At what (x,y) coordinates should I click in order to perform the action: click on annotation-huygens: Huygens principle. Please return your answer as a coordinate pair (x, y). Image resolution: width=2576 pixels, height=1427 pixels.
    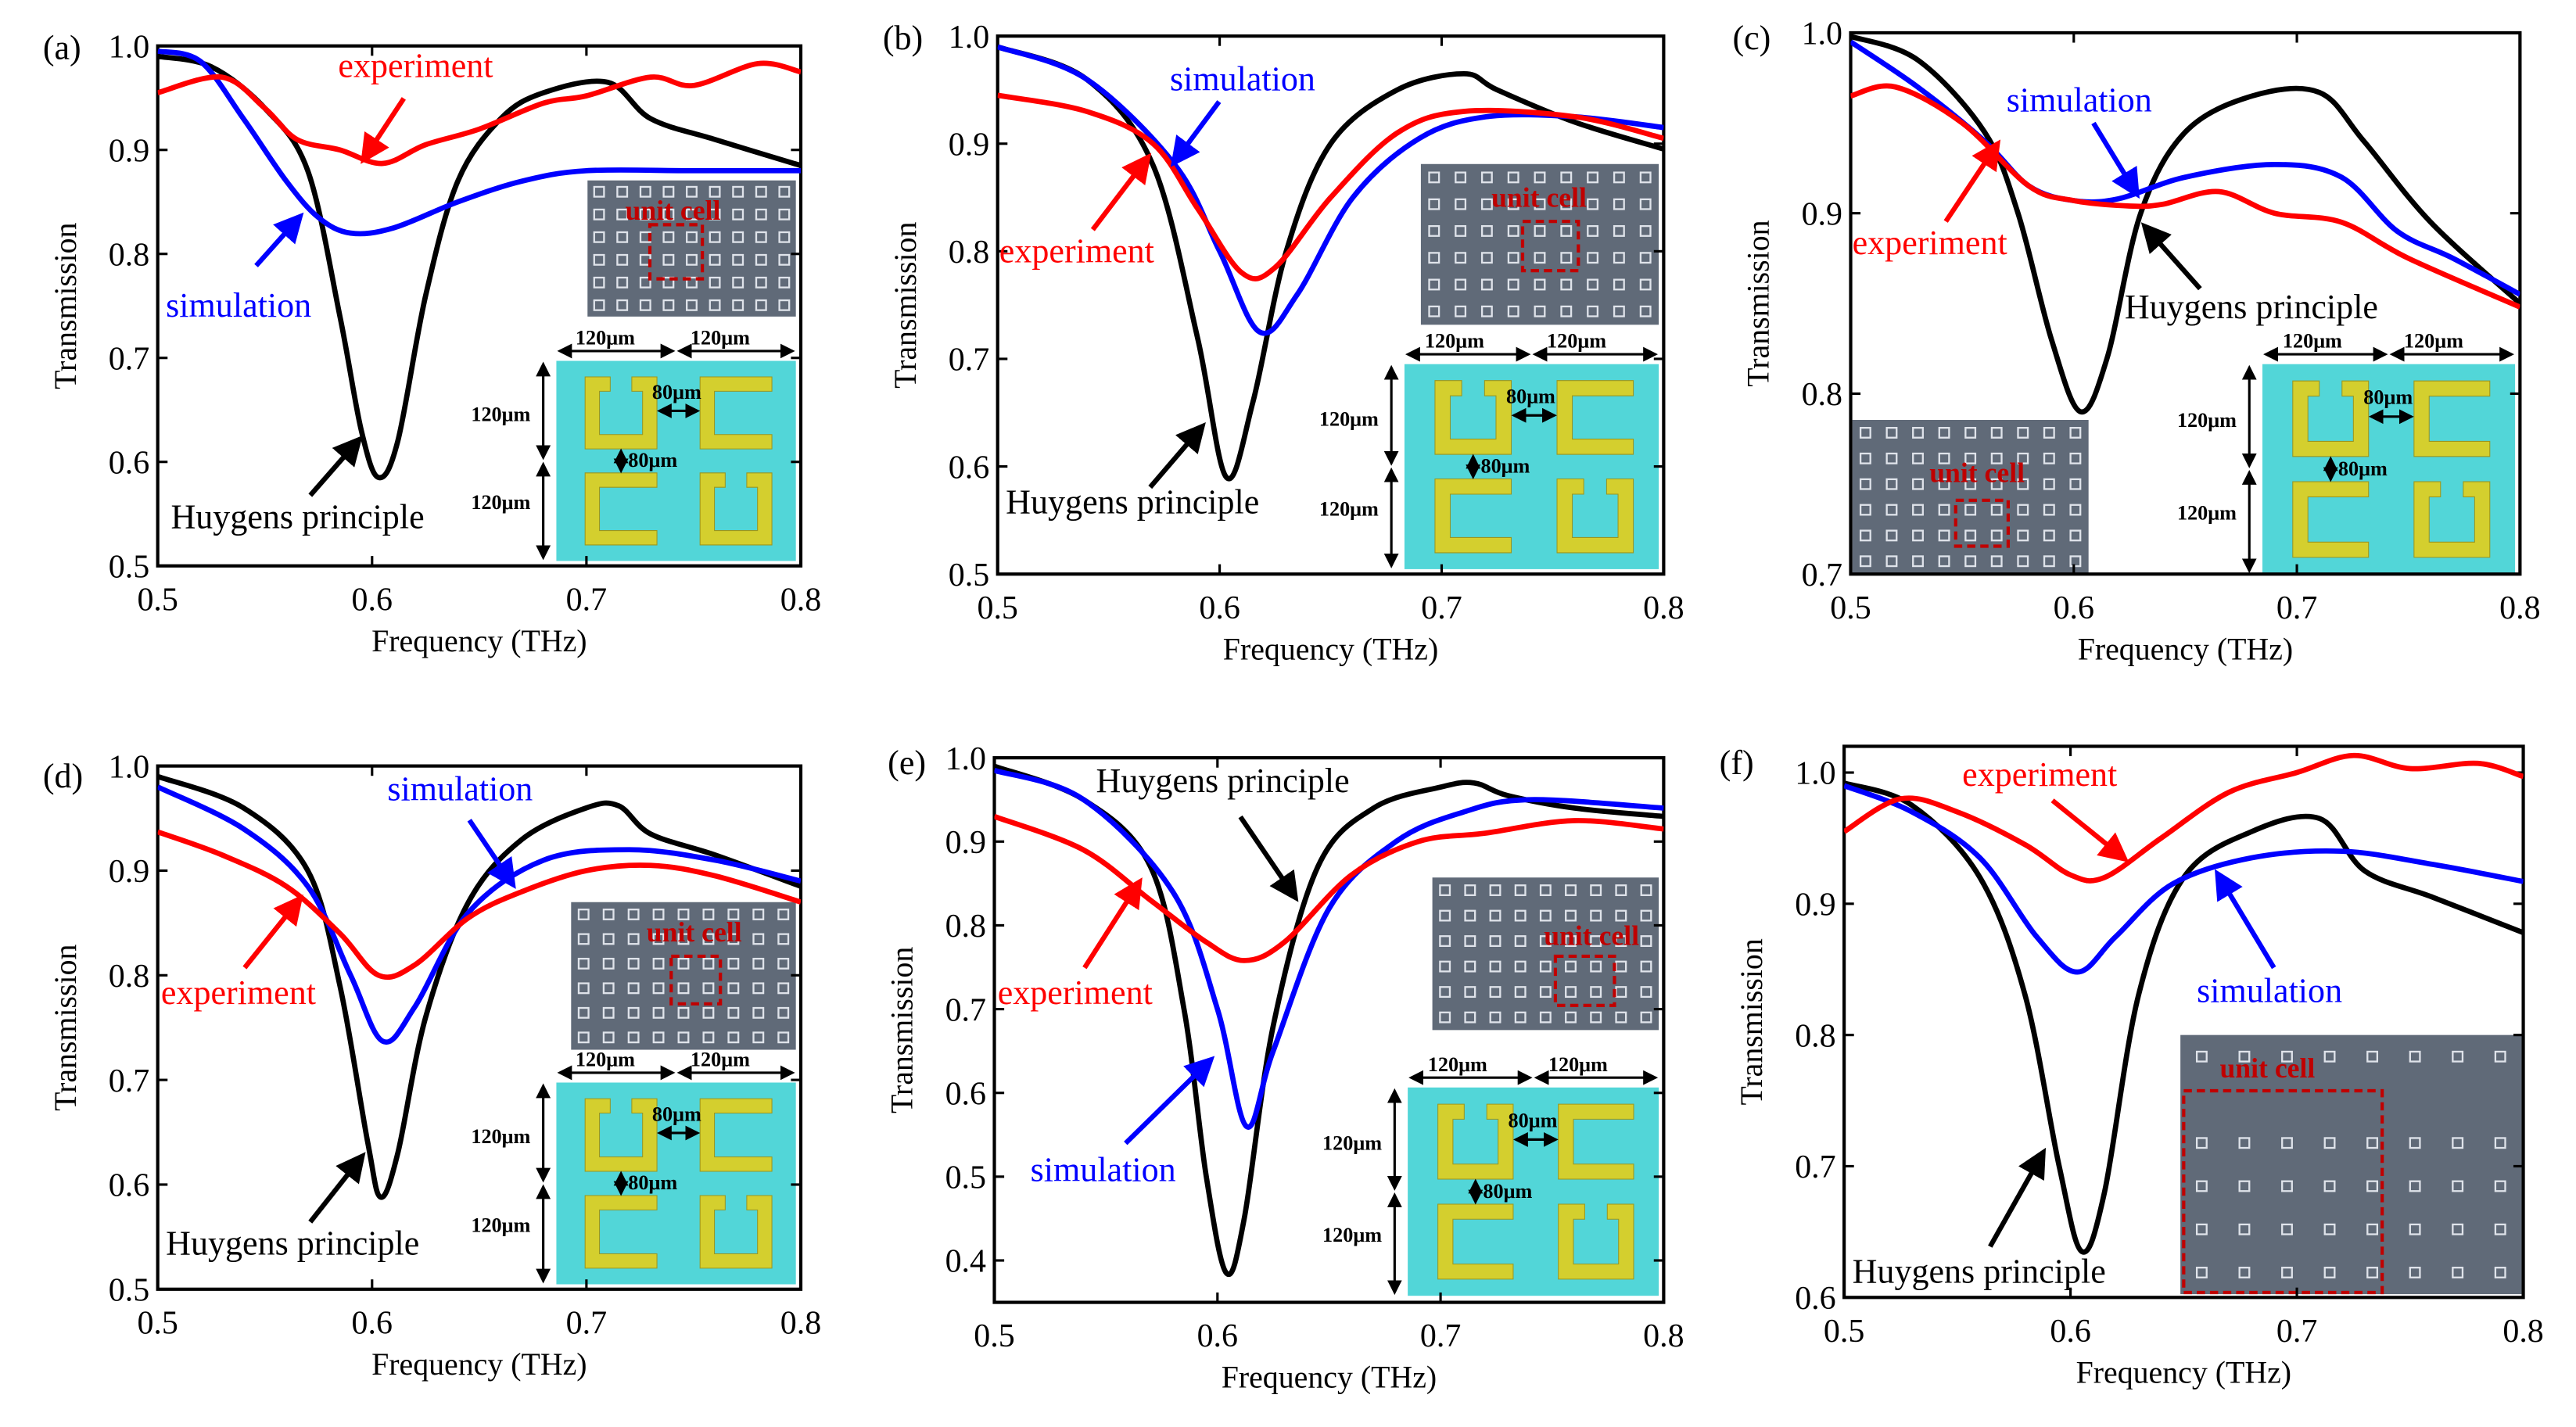
    Looking at the image, I should click on (2251, 307).